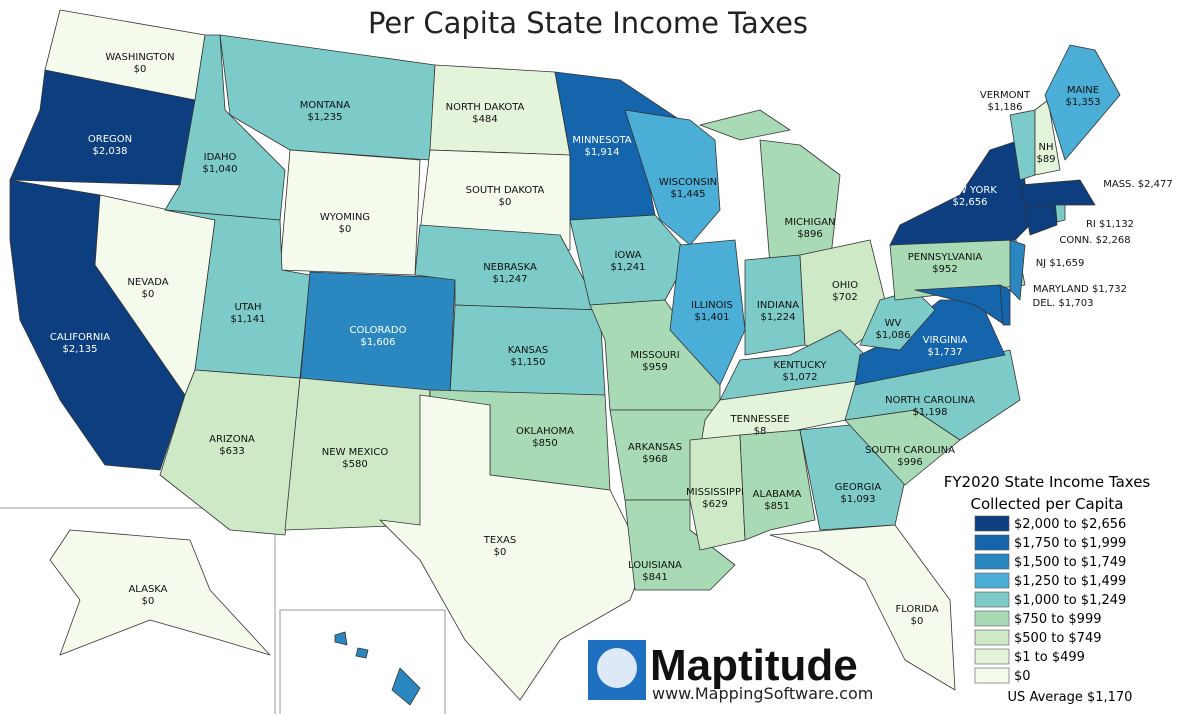 This screenshot has height=714, width=1177. Describe the element at coordinates (1057, 638) in the screenshot. I see `legend-label: $500 to $749` at that location.